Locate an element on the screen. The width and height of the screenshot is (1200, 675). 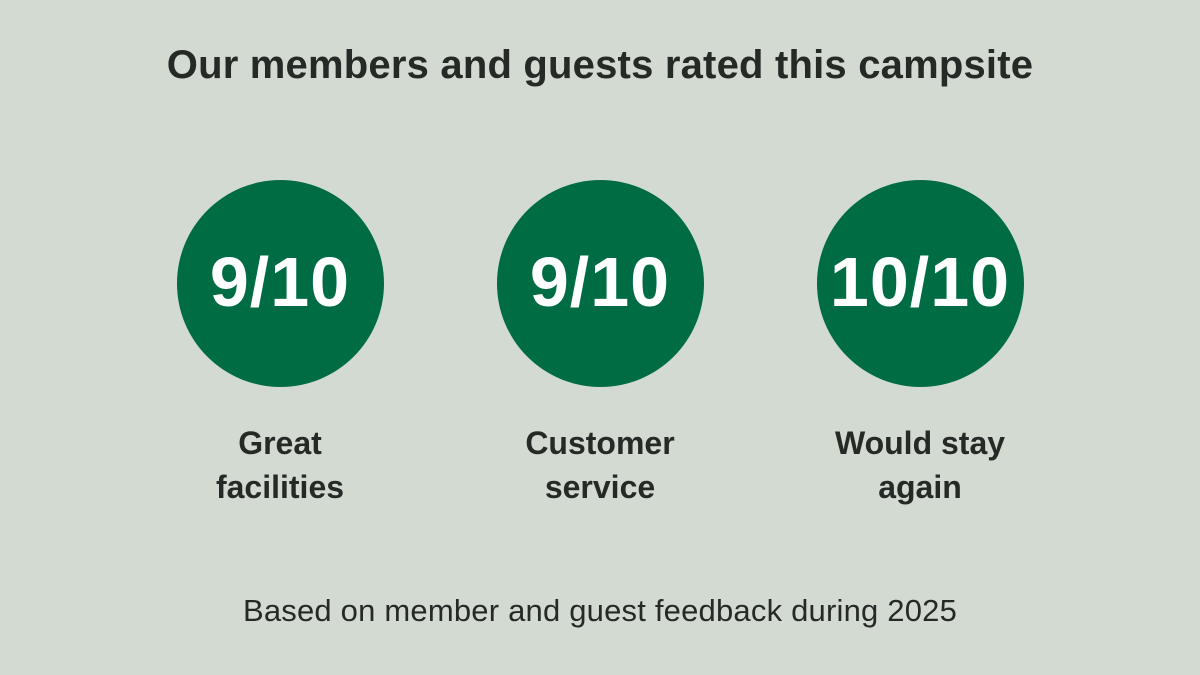
rating-label: Customer service is located at coordinates (600, 465).